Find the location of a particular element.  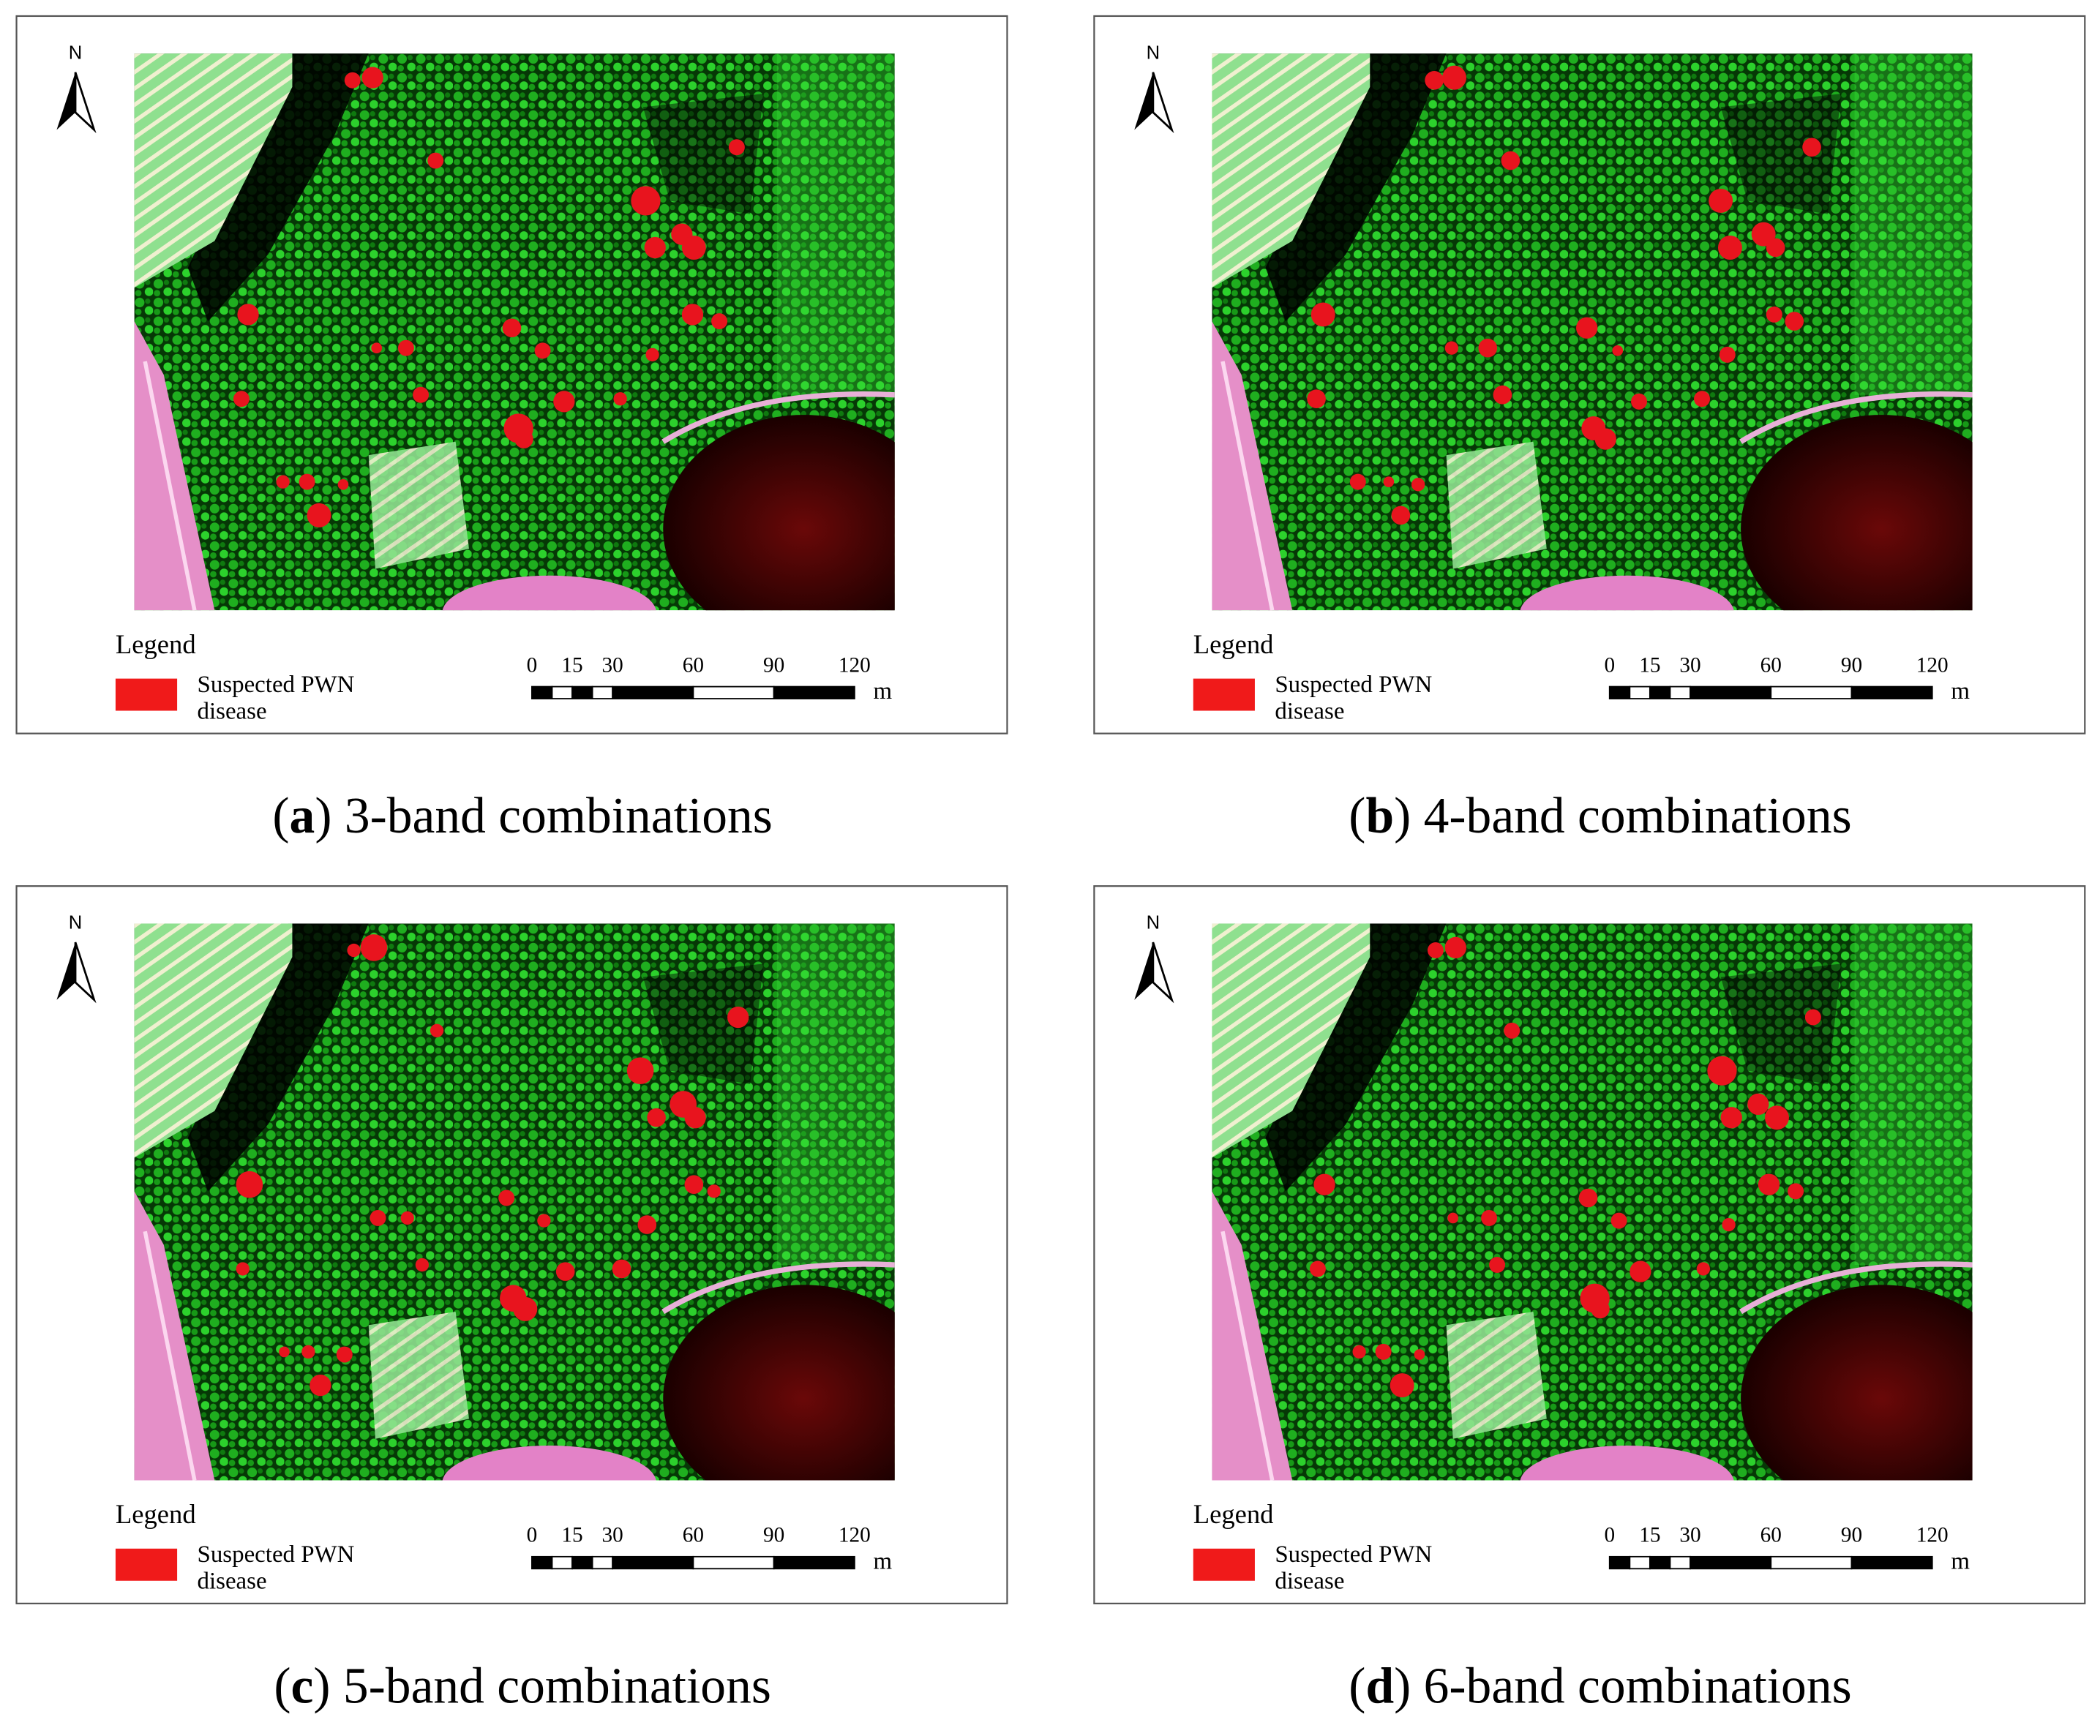

garden-plots is located at coordinates (1496, 1375).